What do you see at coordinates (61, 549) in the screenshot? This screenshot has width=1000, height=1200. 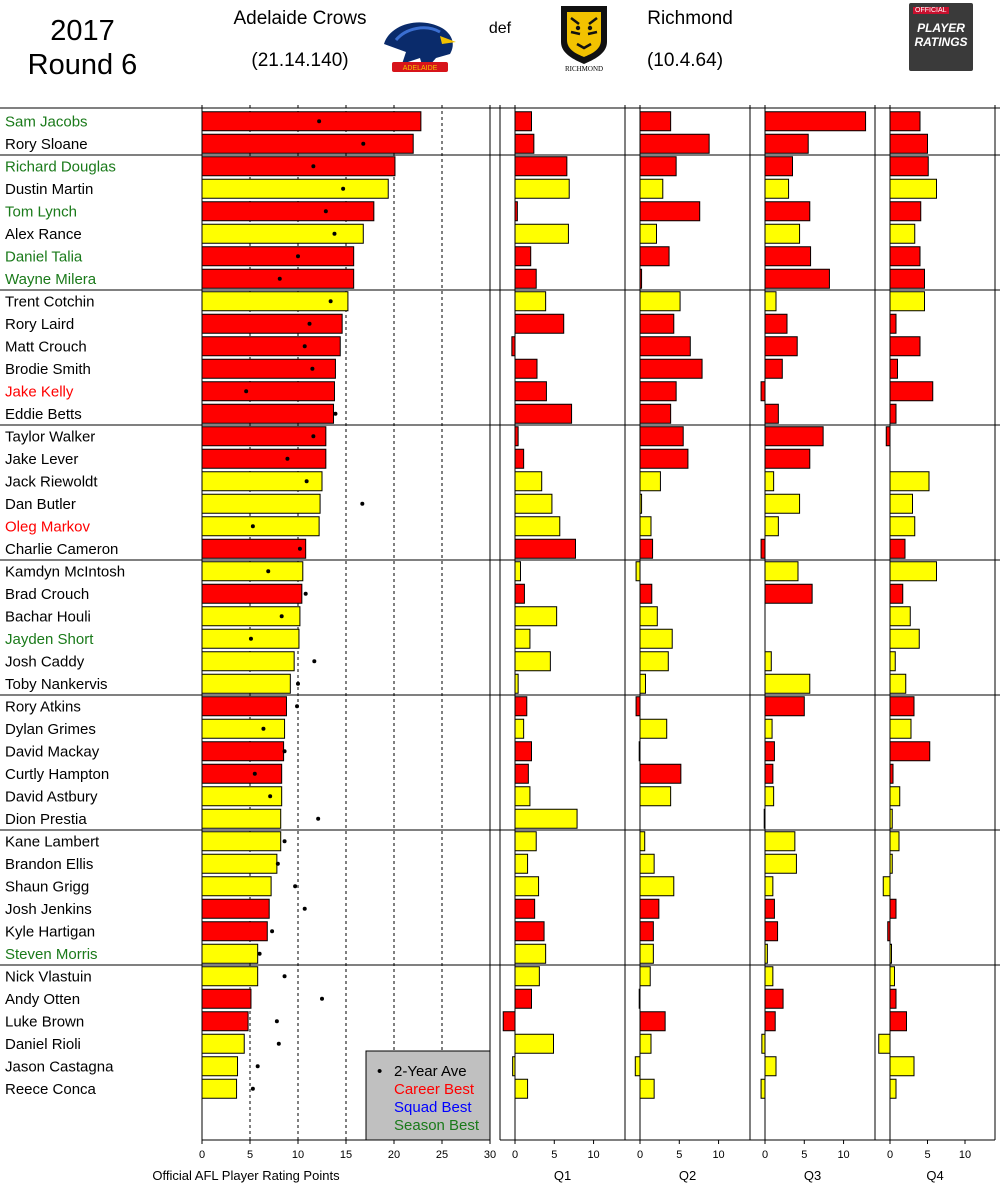 I see `player-name: Charlie Cameron` at bounding box center [61, 549].